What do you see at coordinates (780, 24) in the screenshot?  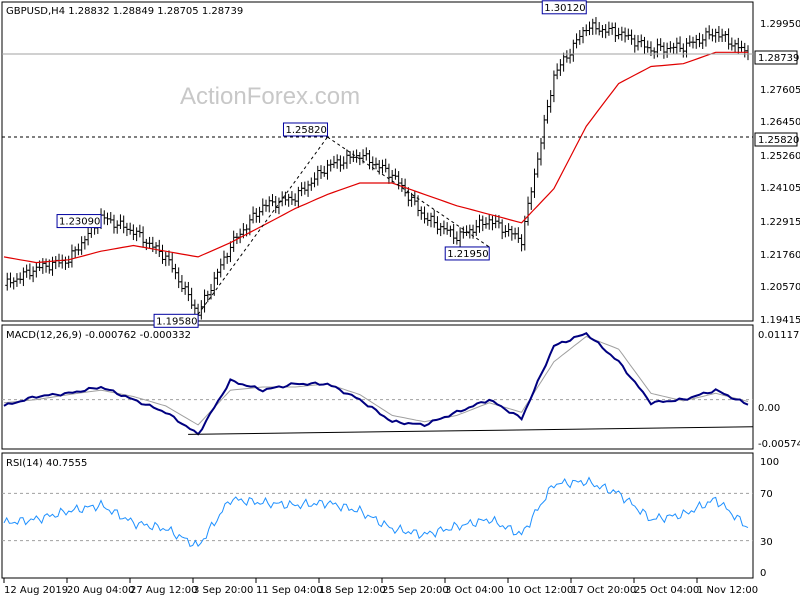 I see `price-y-tick: 1.29950` at bounding box center [780, 24].